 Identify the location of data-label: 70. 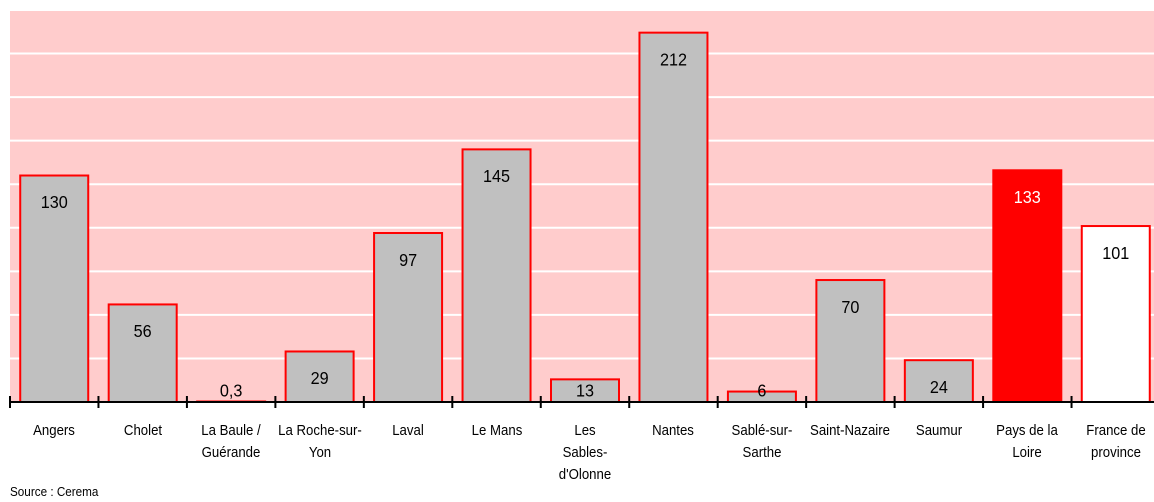
(850, 307).